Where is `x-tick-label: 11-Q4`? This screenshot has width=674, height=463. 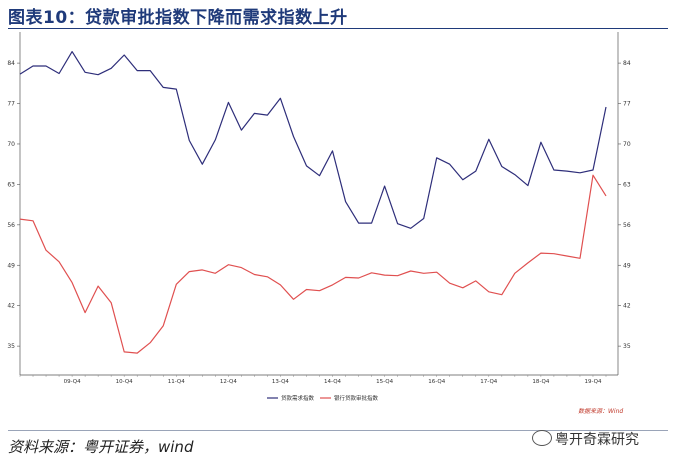 x-tick-label: 11-Q4 is located at coordinates (177, 382).